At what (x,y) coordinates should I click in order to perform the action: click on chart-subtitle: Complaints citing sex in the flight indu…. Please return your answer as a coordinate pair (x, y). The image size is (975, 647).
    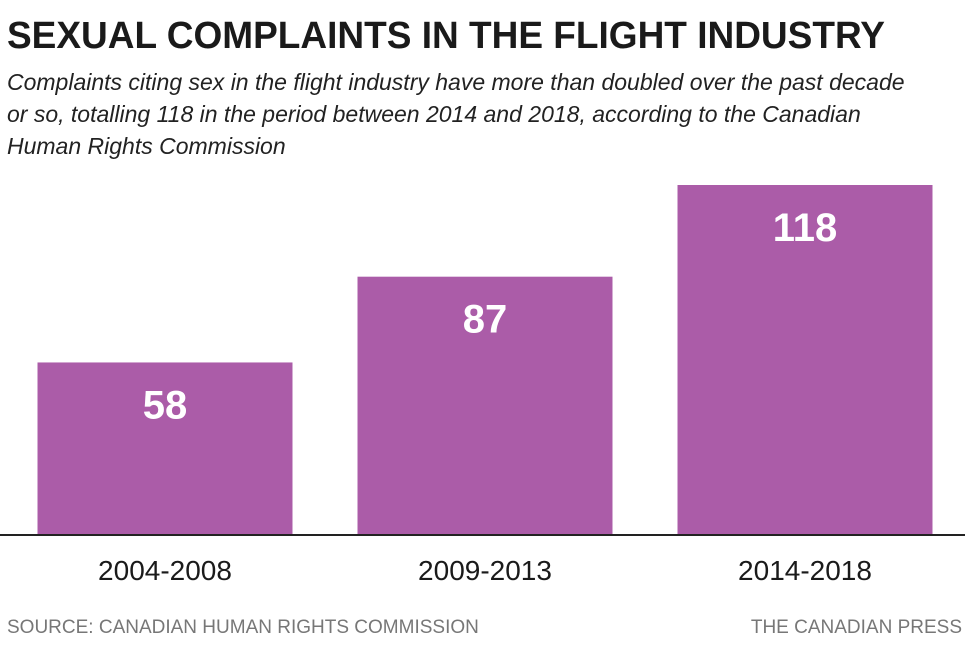
    Looking at the image, I should click on (456, 114).